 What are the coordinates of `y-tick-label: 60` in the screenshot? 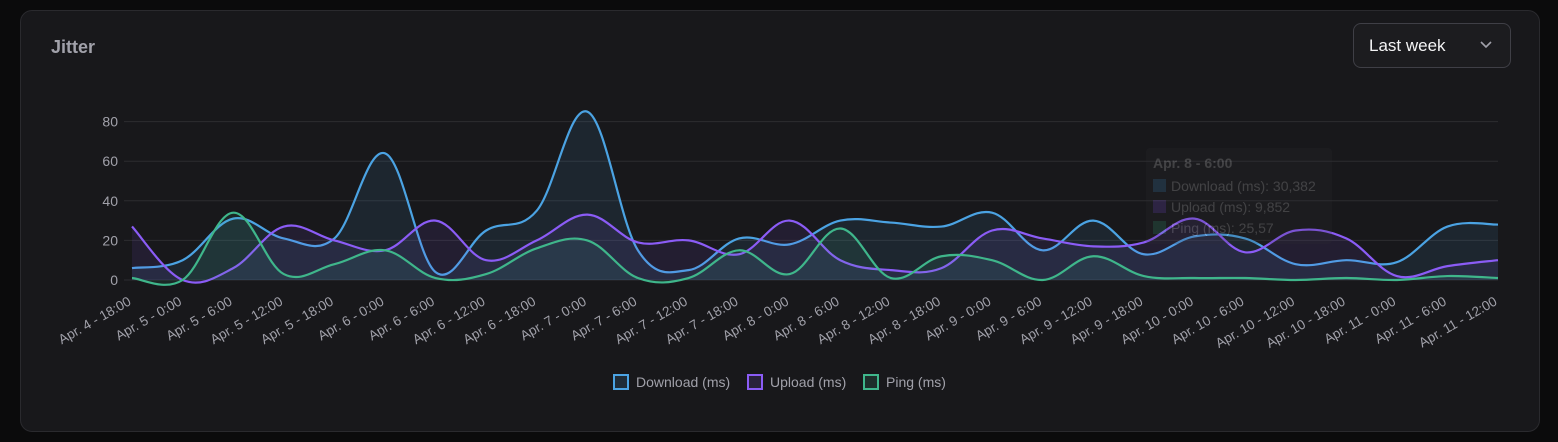 It's located at (110, 161).